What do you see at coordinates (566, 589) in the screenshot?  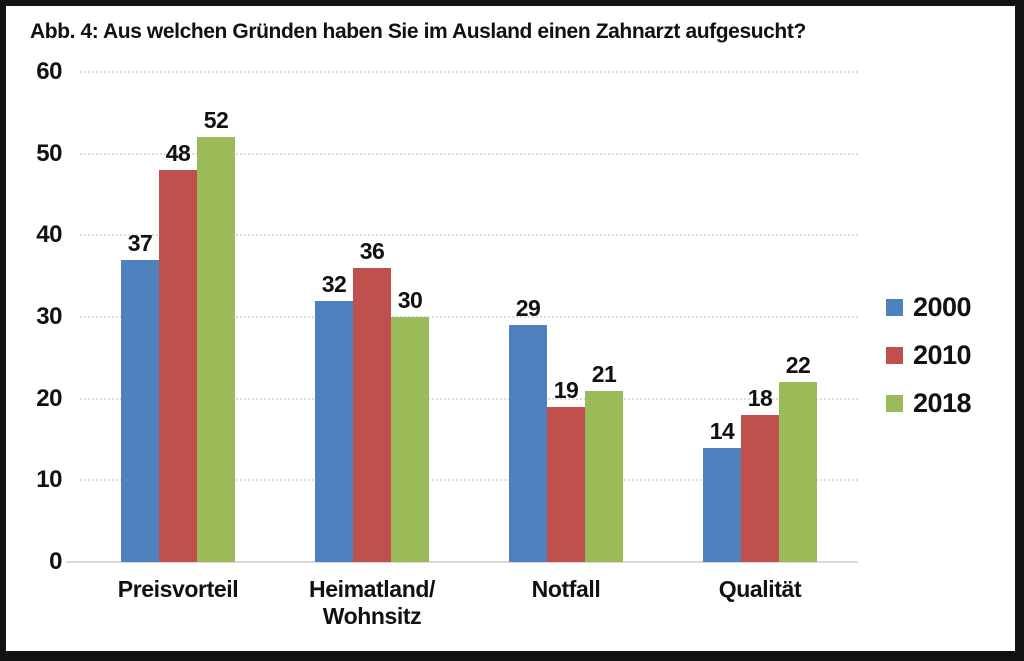 I see `x-axis-category-label: Notfall` at bounding box center [566, 589].